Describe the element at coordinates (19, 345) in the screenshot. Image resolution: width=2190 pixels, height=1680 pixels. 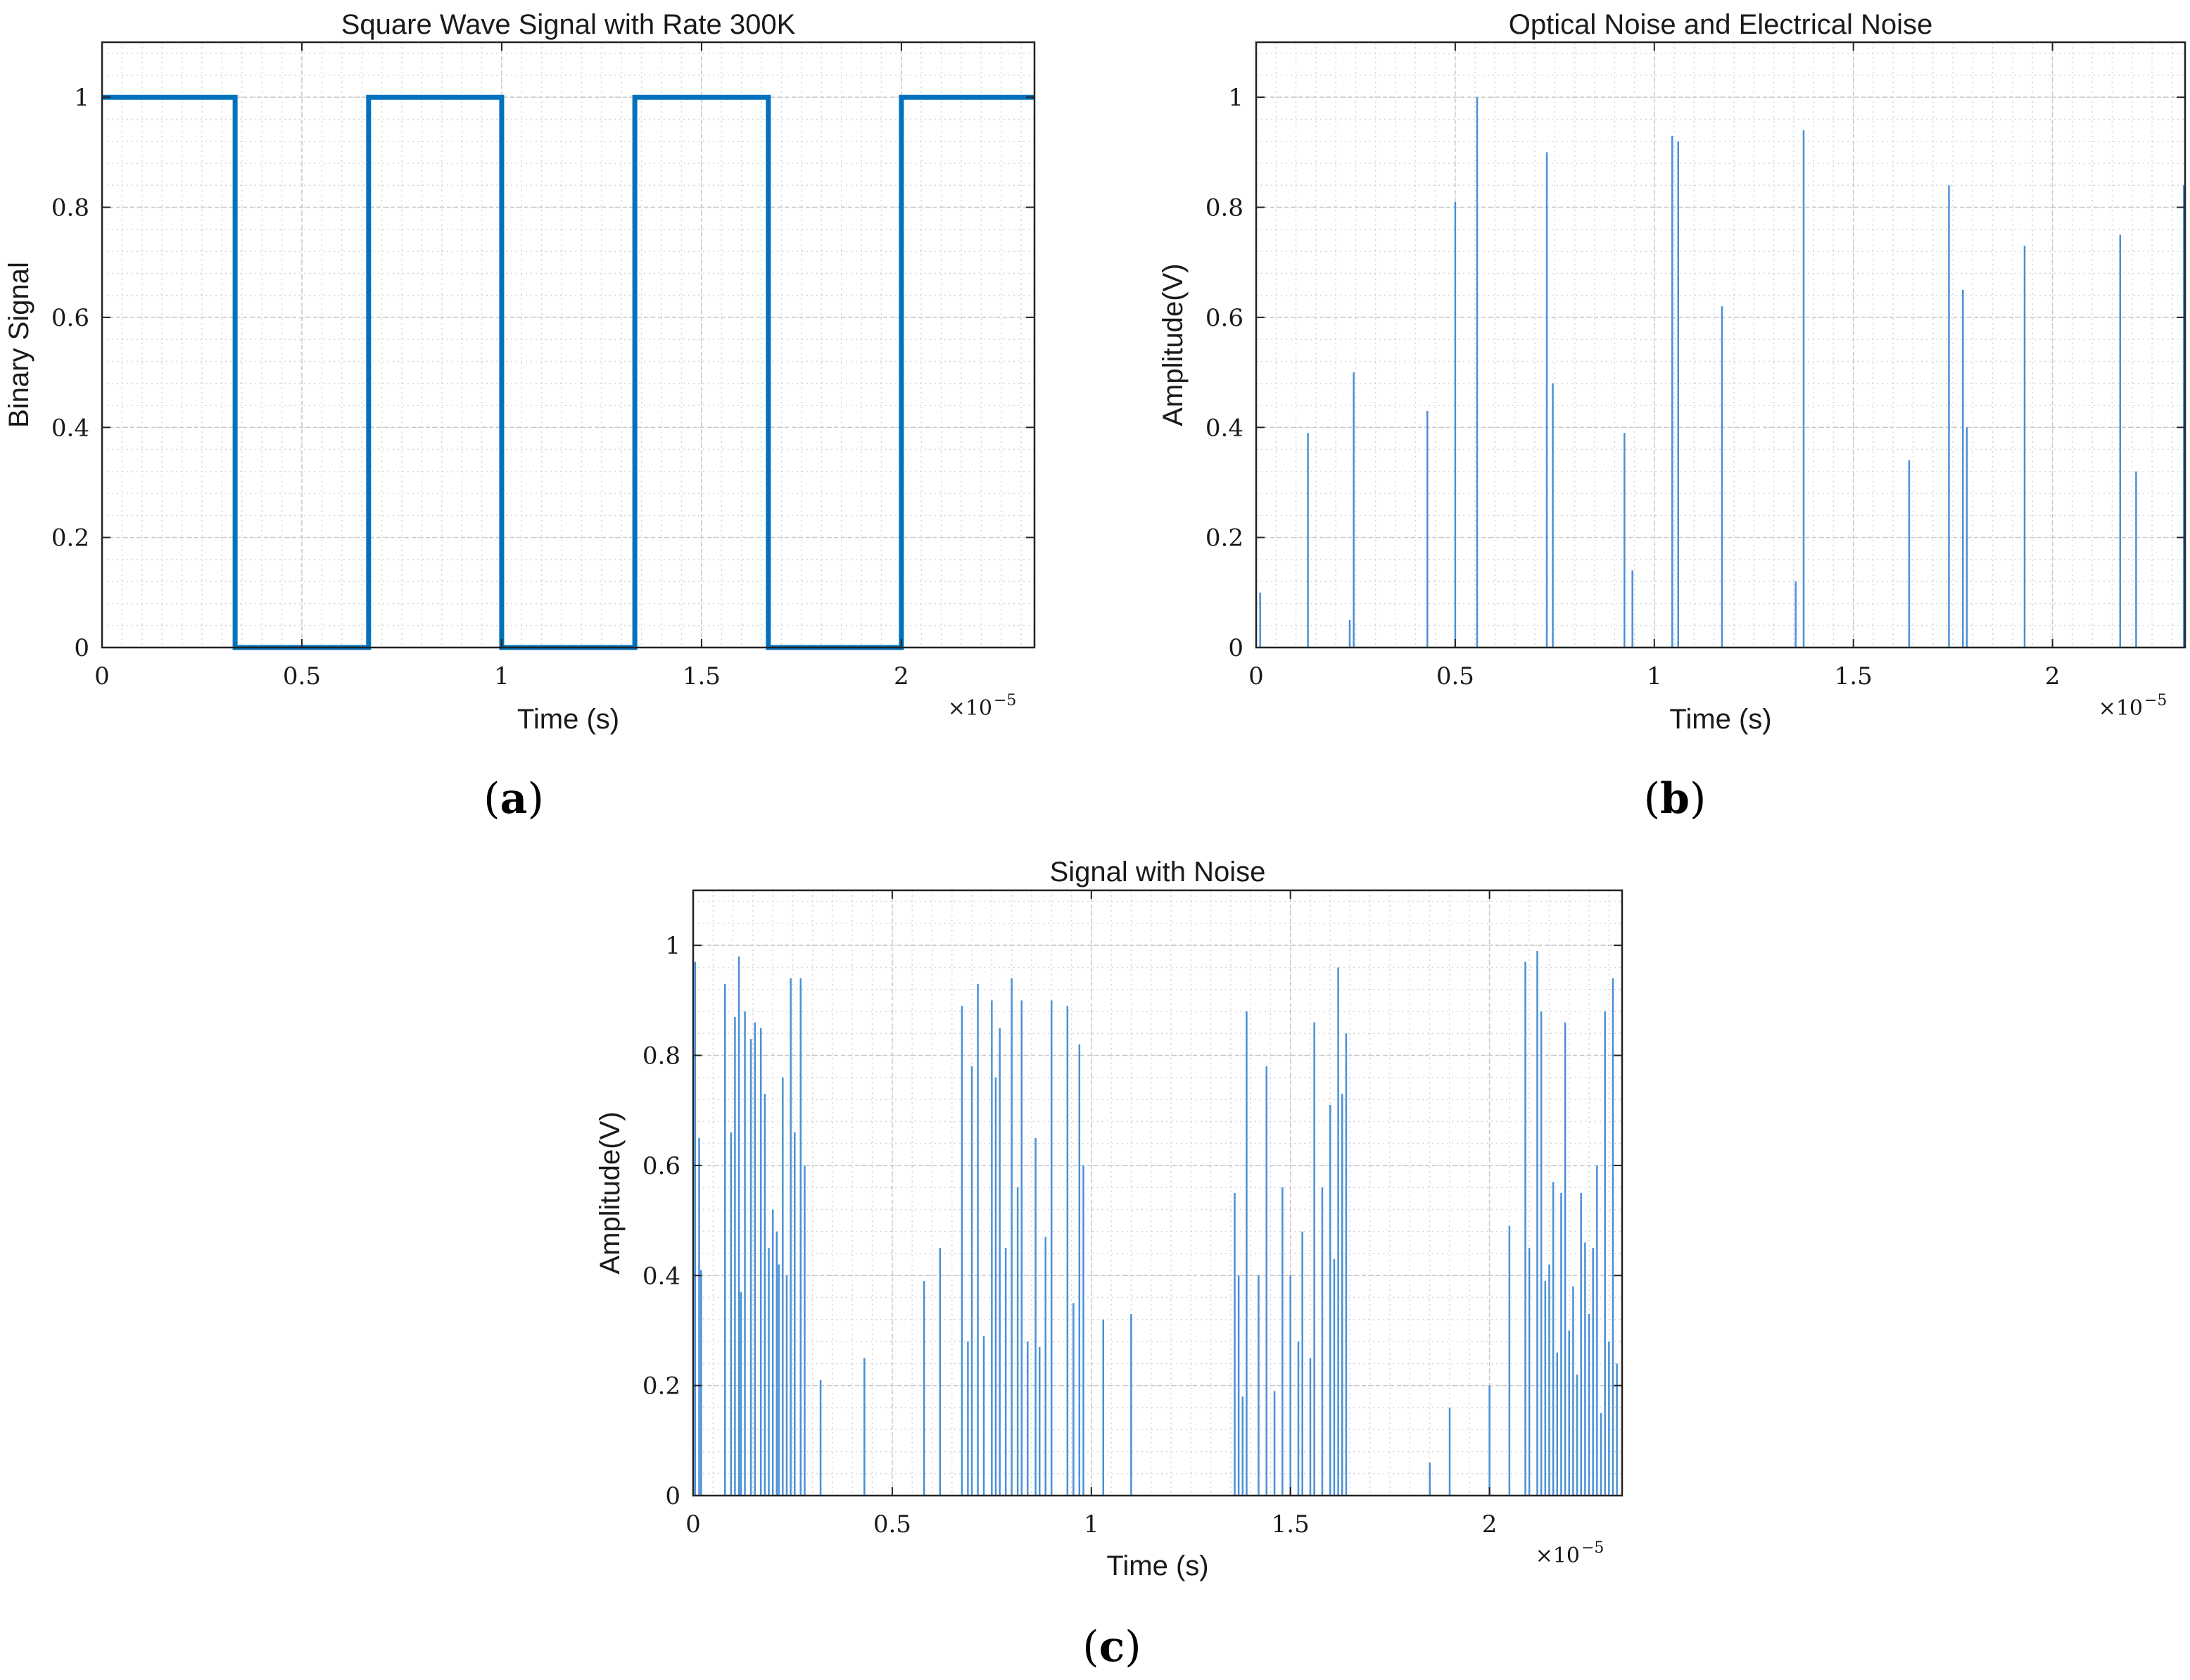
I see `y-axis-label: Binary Signal` at that location.